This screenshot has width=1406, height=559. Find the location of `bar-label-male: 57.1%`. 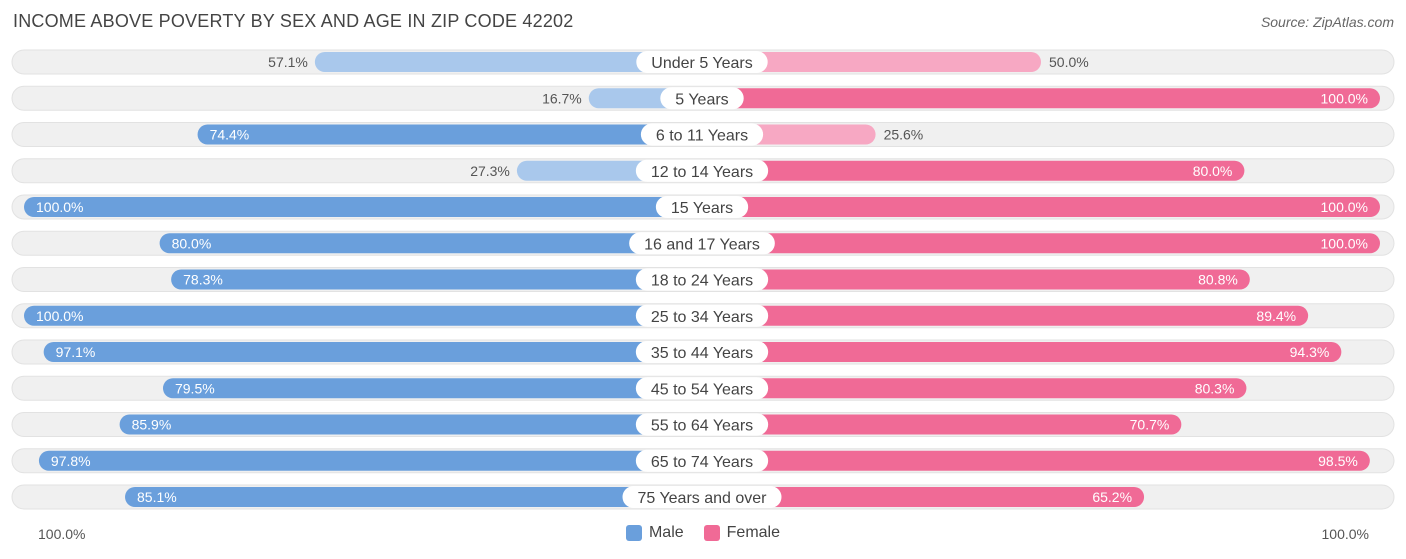

bar-label-male: 57.1% is located at coordinates (288, 62).